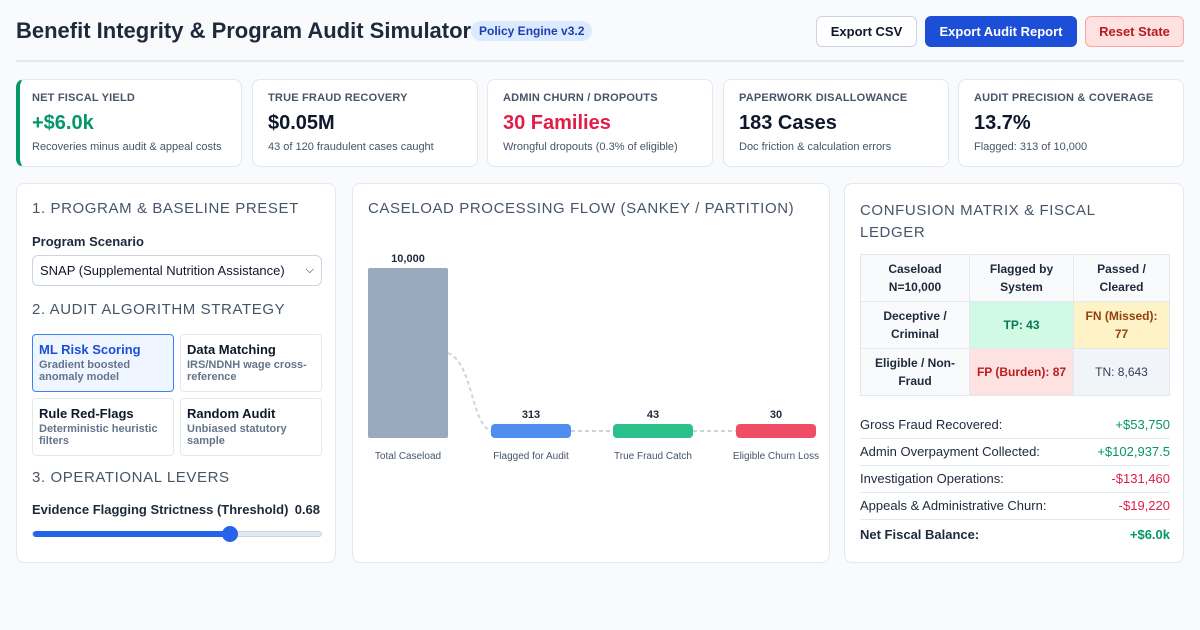  What do you see at coordinates (127, 147) in the screenshot?
I see `kpi-sub: Recoveries minus audit & appeal costs` at bounding box center [127, 147].